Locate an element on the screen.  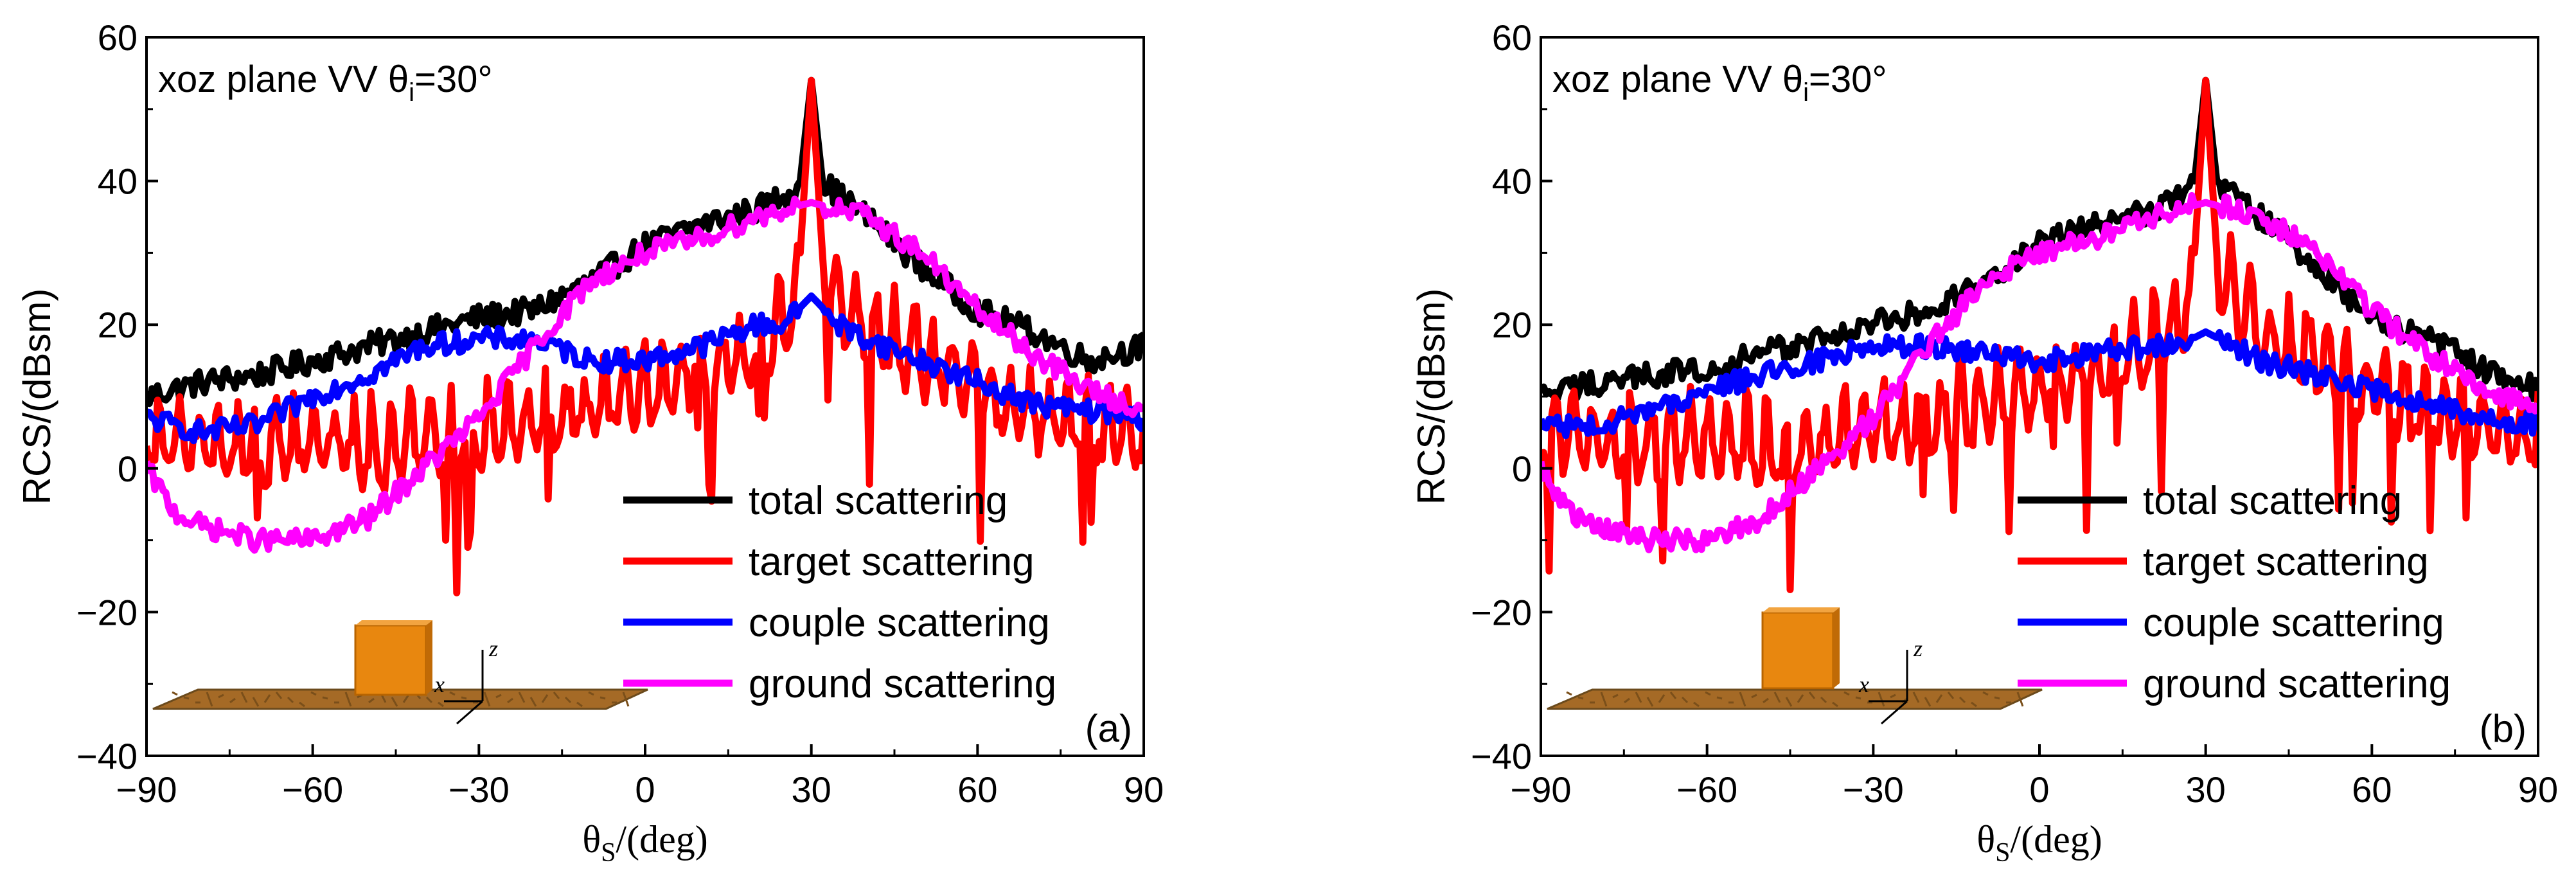
inset-target-box-top is located at coordinates (394, 622).